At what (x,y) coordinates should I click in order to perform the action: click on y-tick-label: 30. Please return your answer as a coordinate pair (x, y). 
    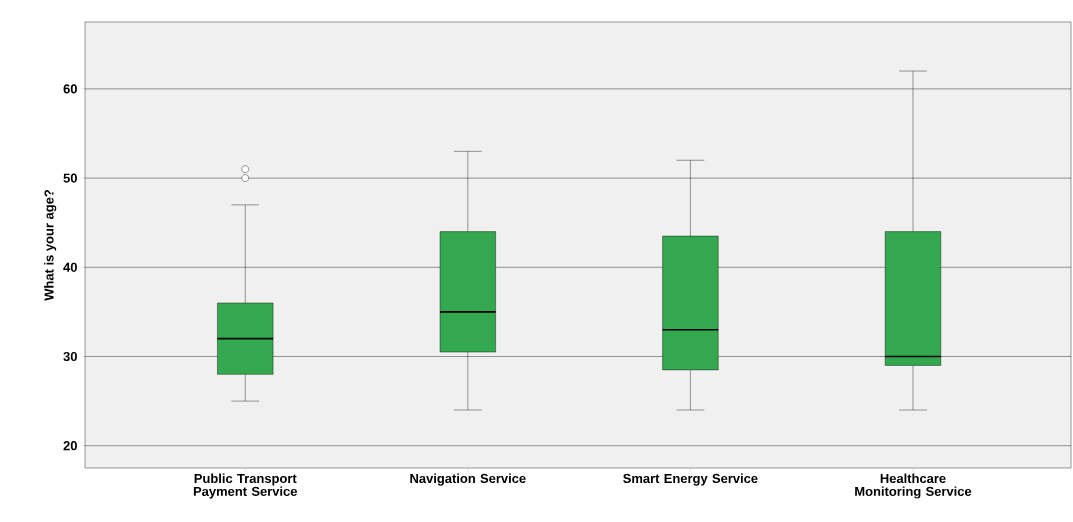
    Looking at the image, I should click on (70, 356).